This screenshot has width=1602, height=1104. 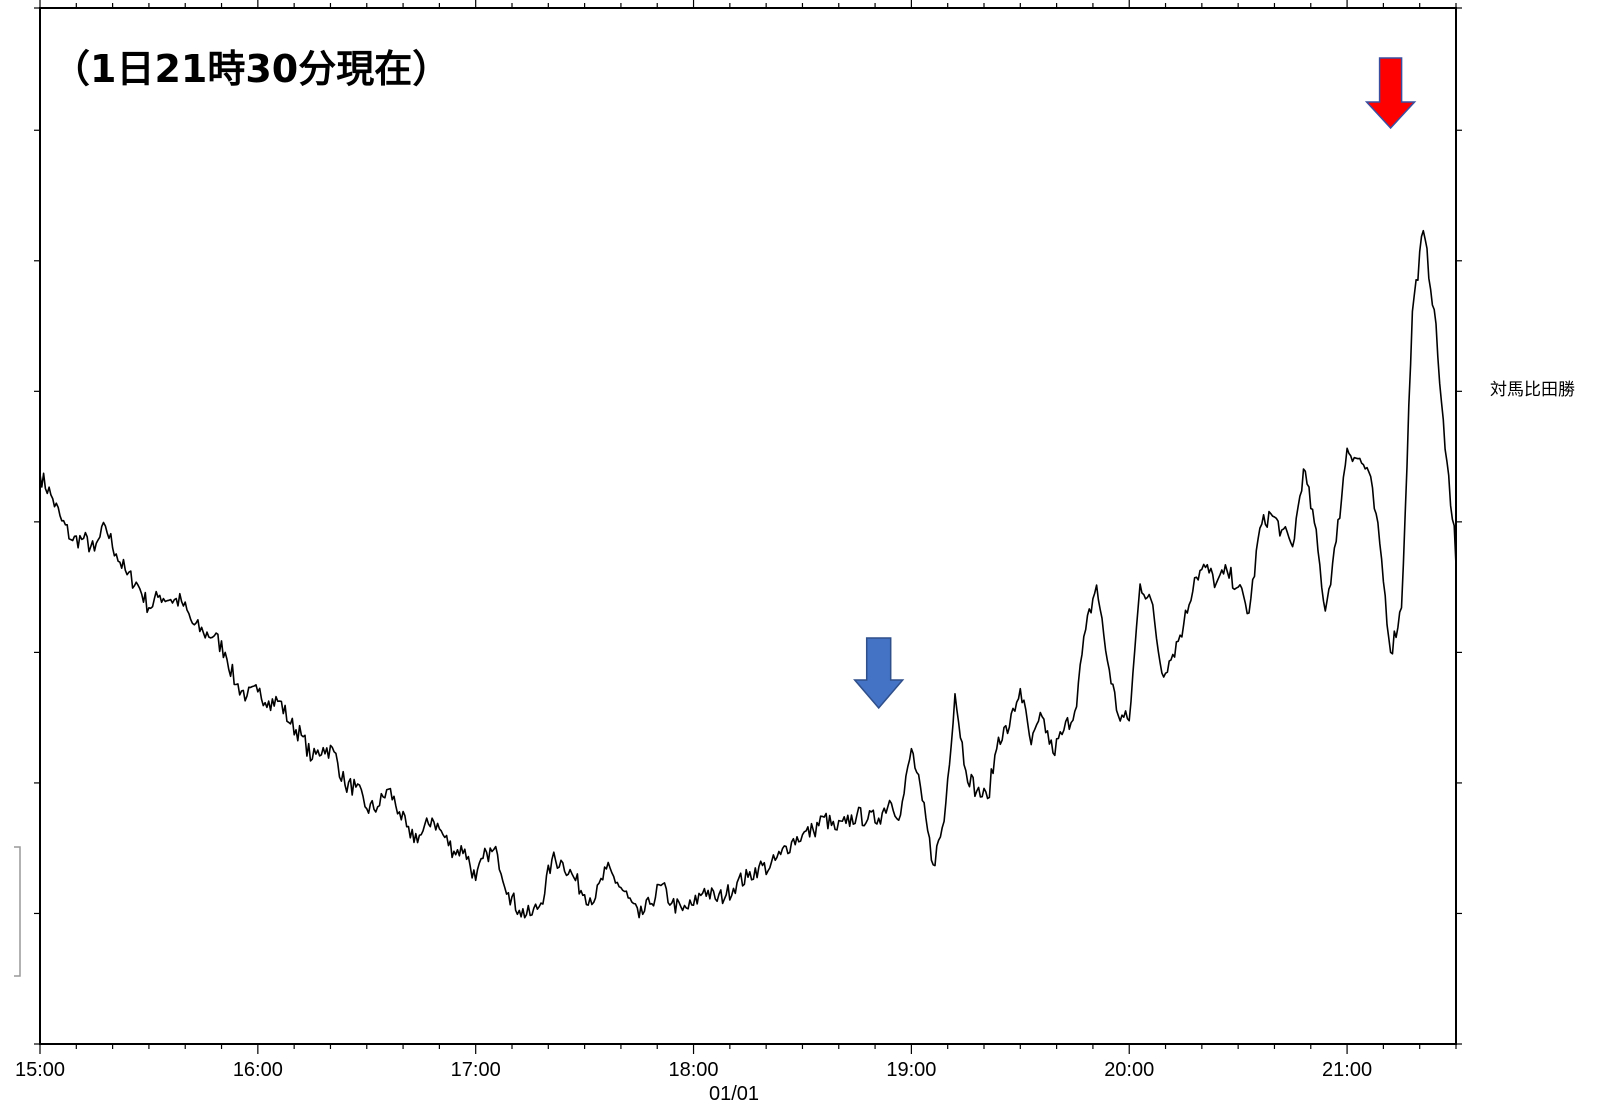 I want to click on x-tick-label: 15:00, so click(x=40, y=1070).